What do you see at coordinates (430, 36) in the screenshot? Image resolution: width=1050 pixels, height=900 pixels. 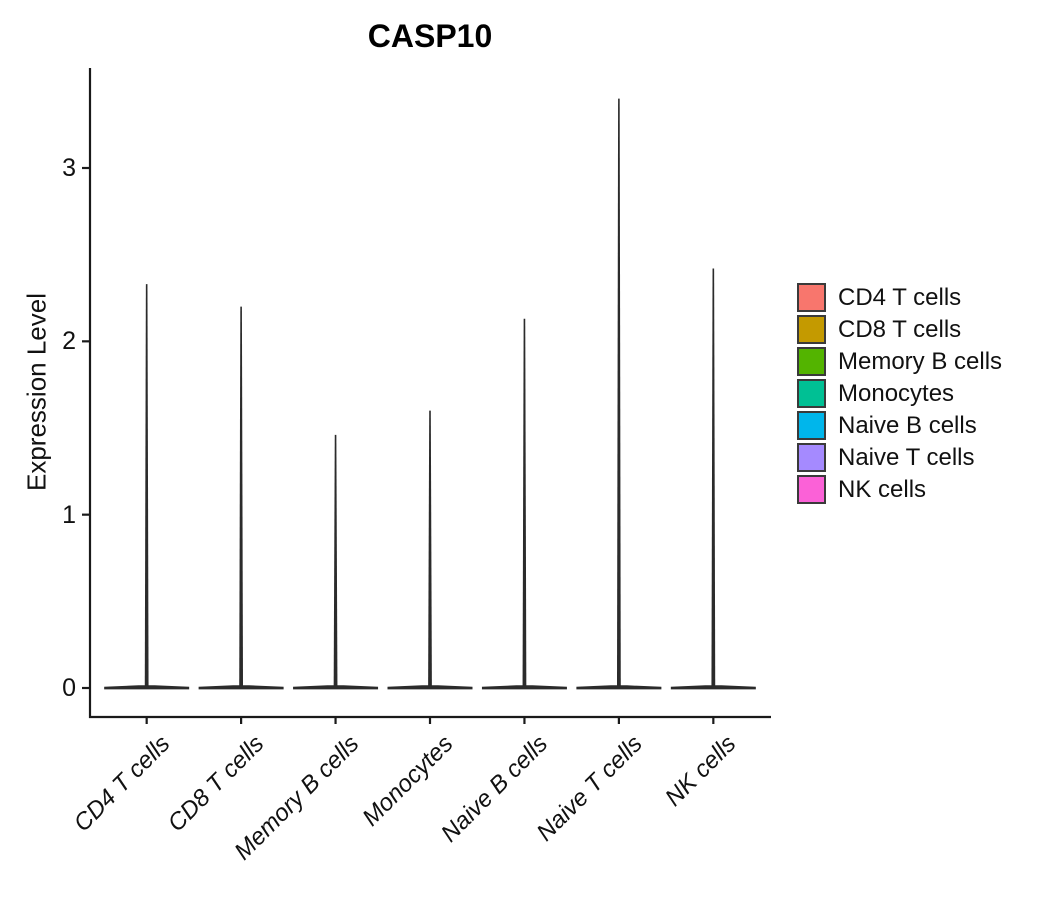 I see `chart-title: CASP10` at bounding box center [430, 36].